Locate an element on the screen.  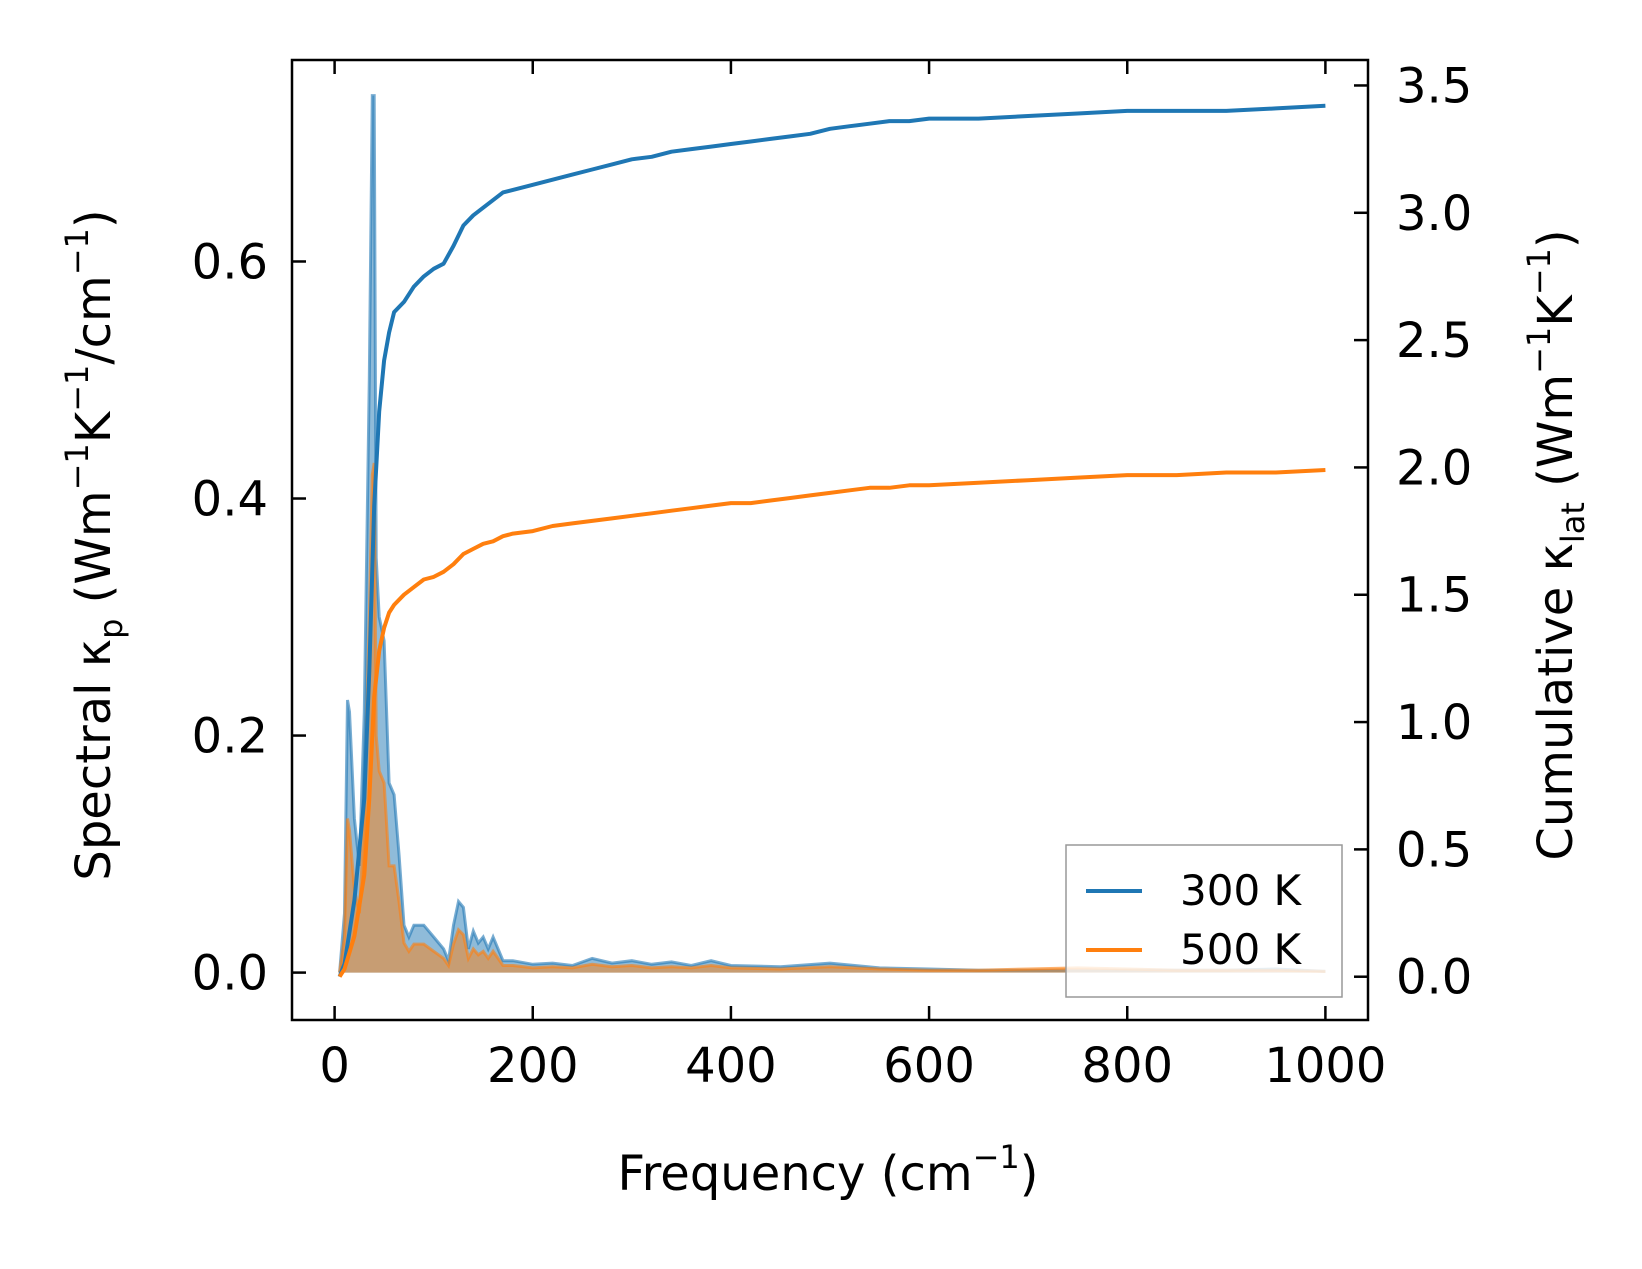
x-tick-label: 200 is located at coordinates (533, 1066).